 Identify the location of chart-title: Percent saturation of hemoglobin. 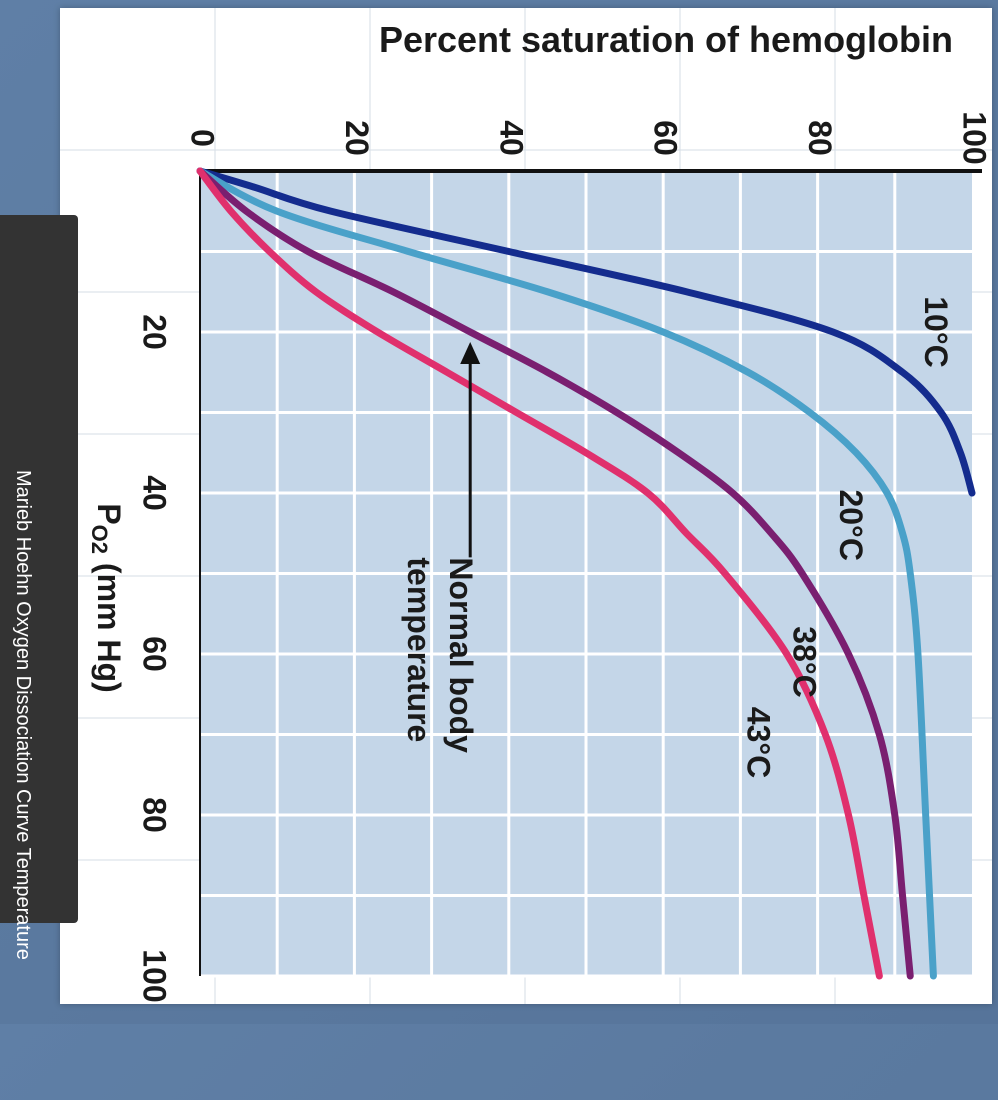
(666, 39).